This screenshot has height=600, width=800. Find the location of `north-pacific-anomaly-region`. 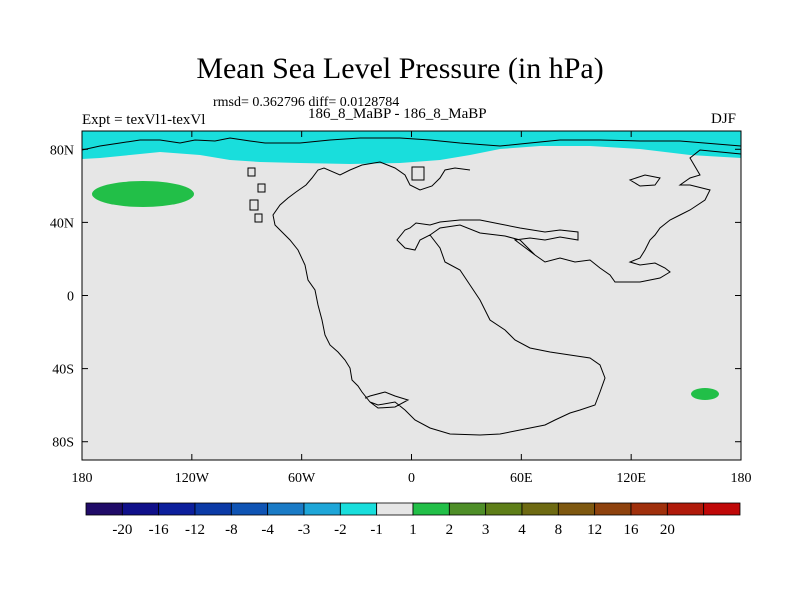

north-pacific-anomaly-region is located at coordinates (143, 194).